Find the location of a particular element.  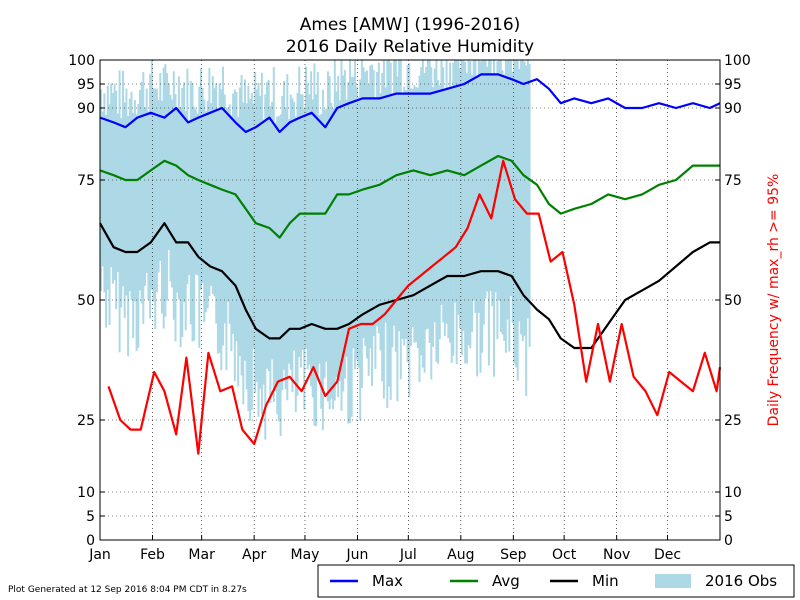

x-tick-label: Jun is located at coordinates (357, 555).